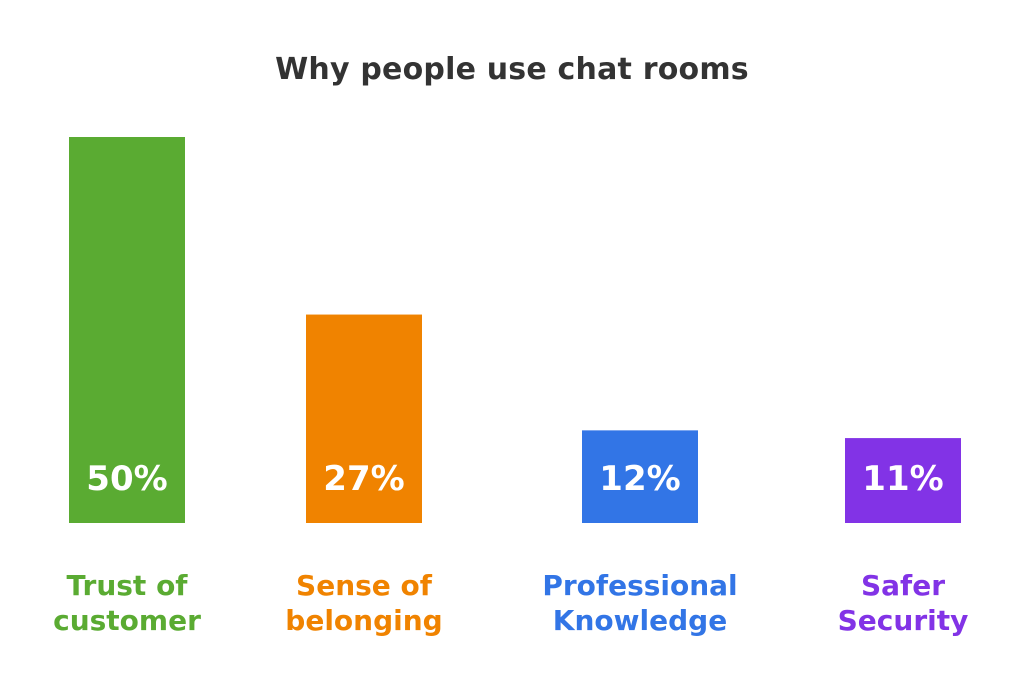 The image size is (1024, 694). I want to click on chart-title: Why people use chat rooms, so click(512, 69).